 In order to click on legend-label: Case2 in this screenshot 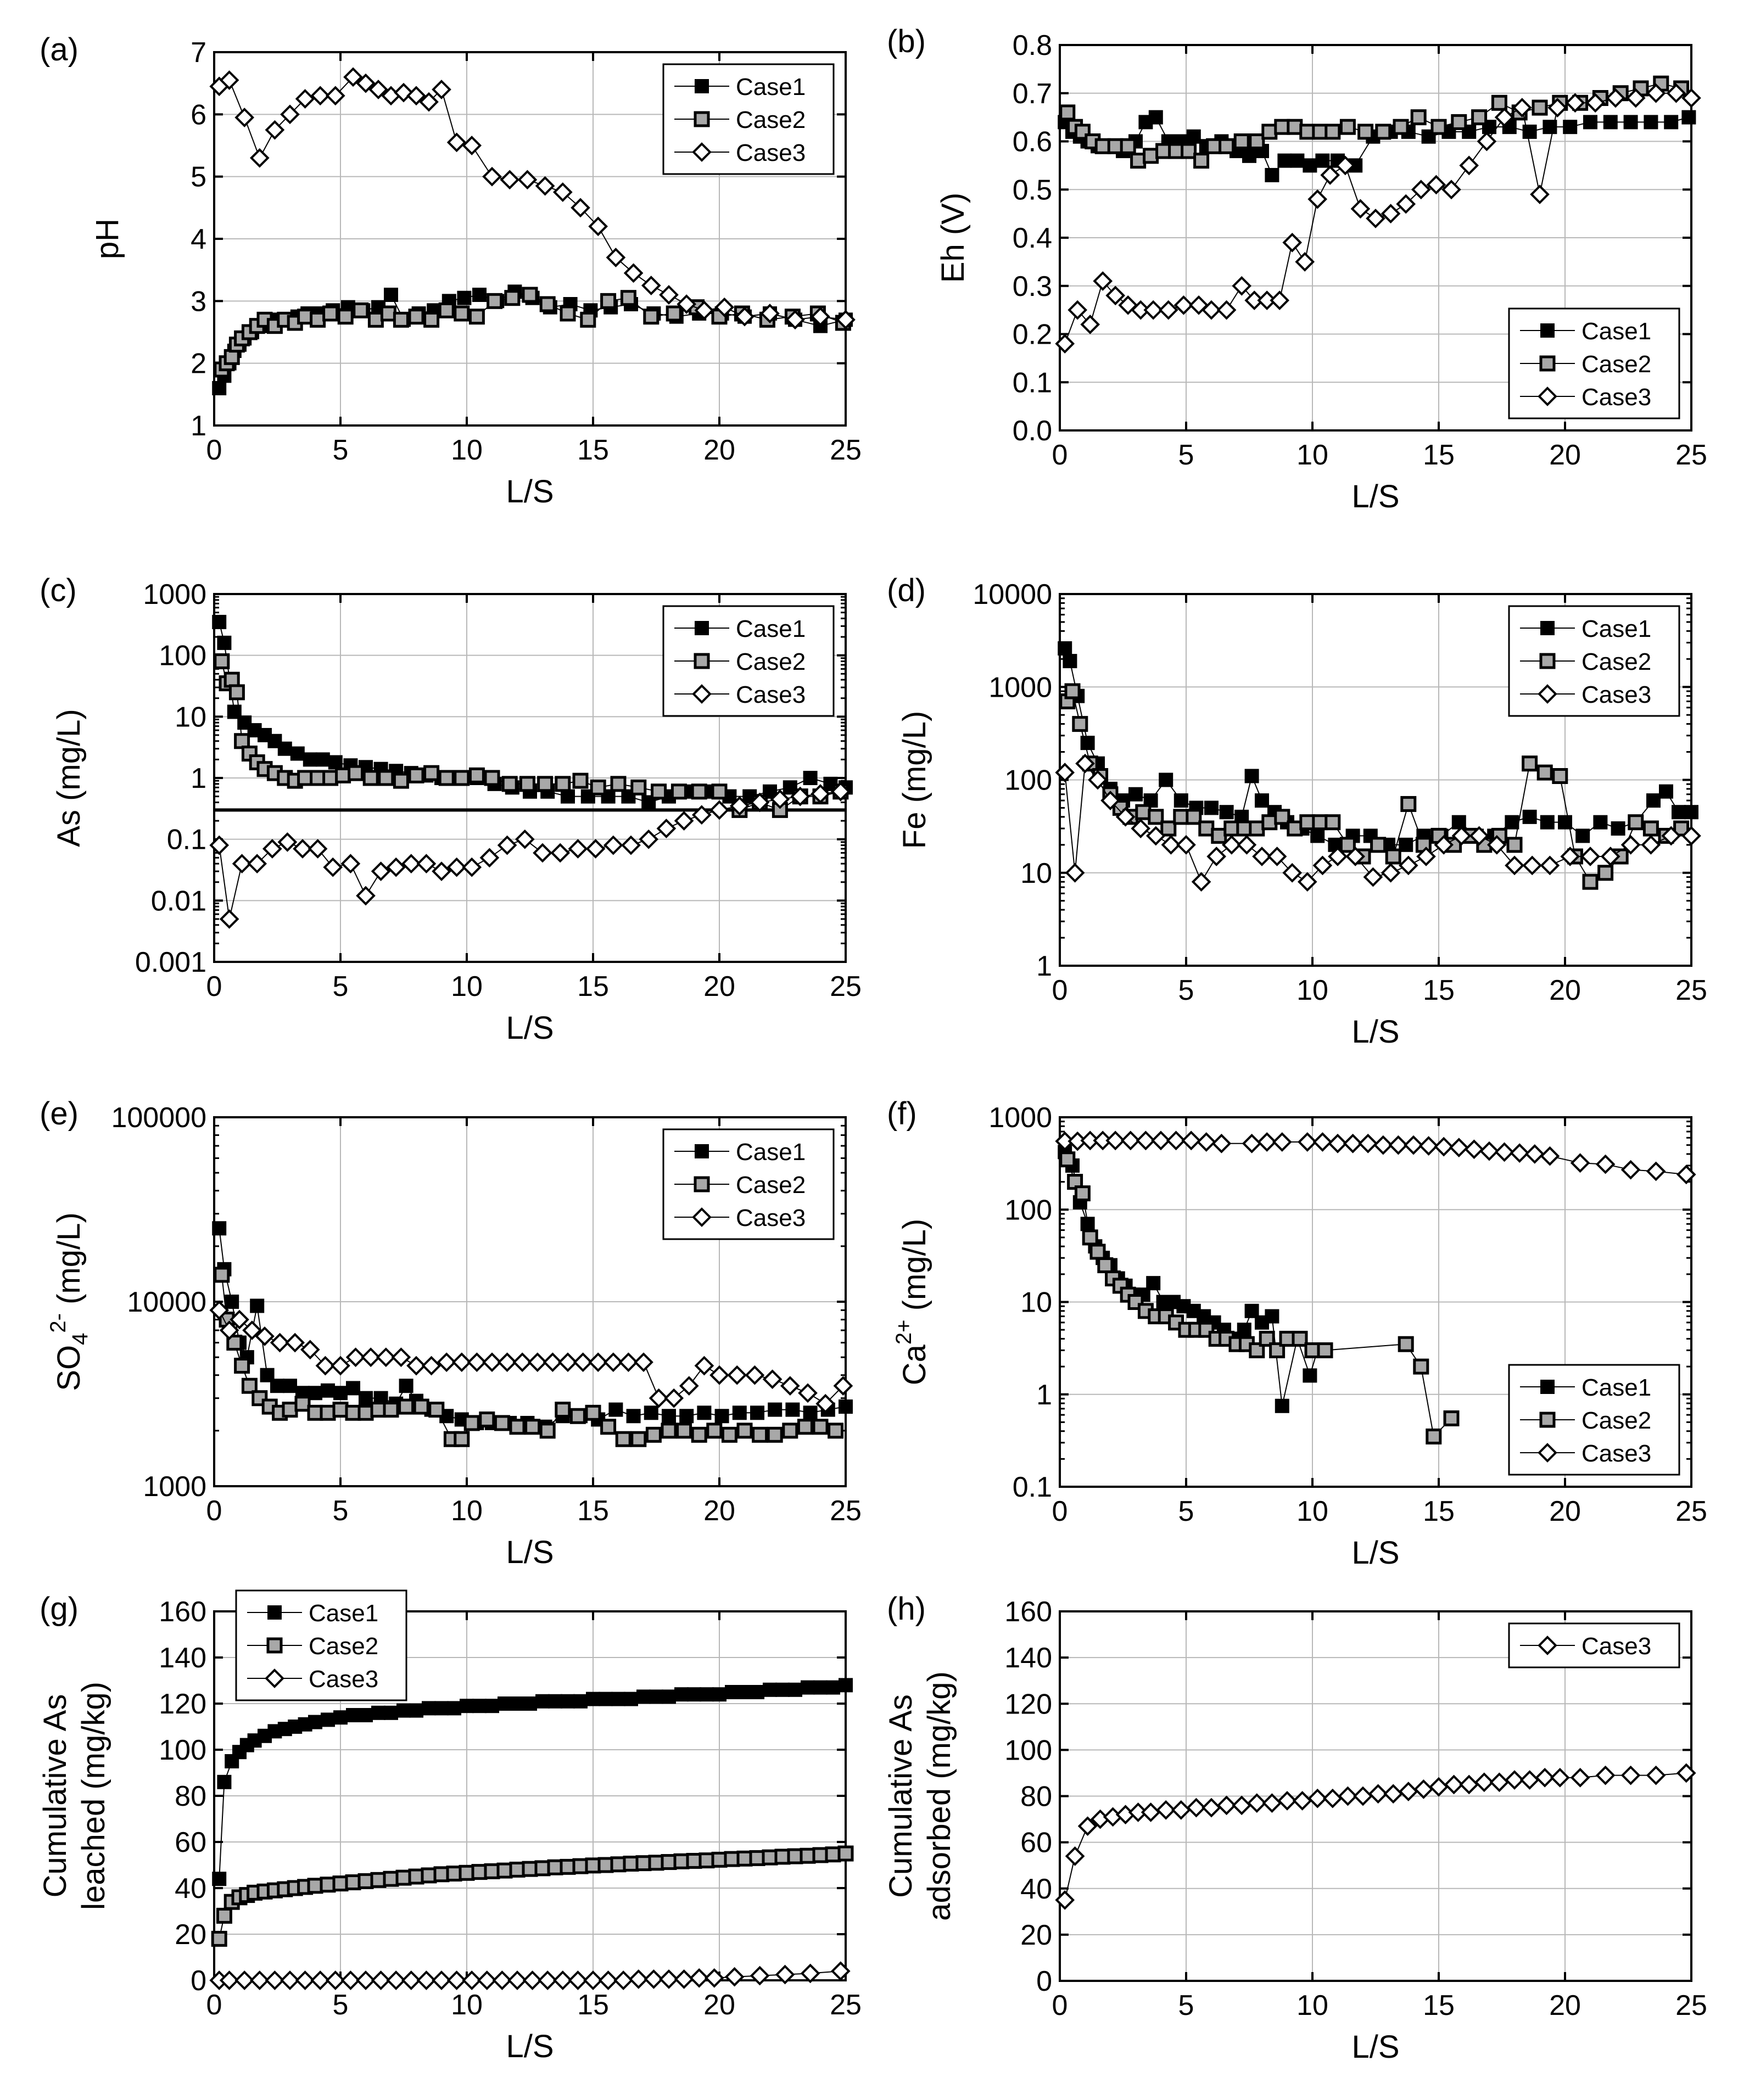, I will do `click(1616, 364)`.